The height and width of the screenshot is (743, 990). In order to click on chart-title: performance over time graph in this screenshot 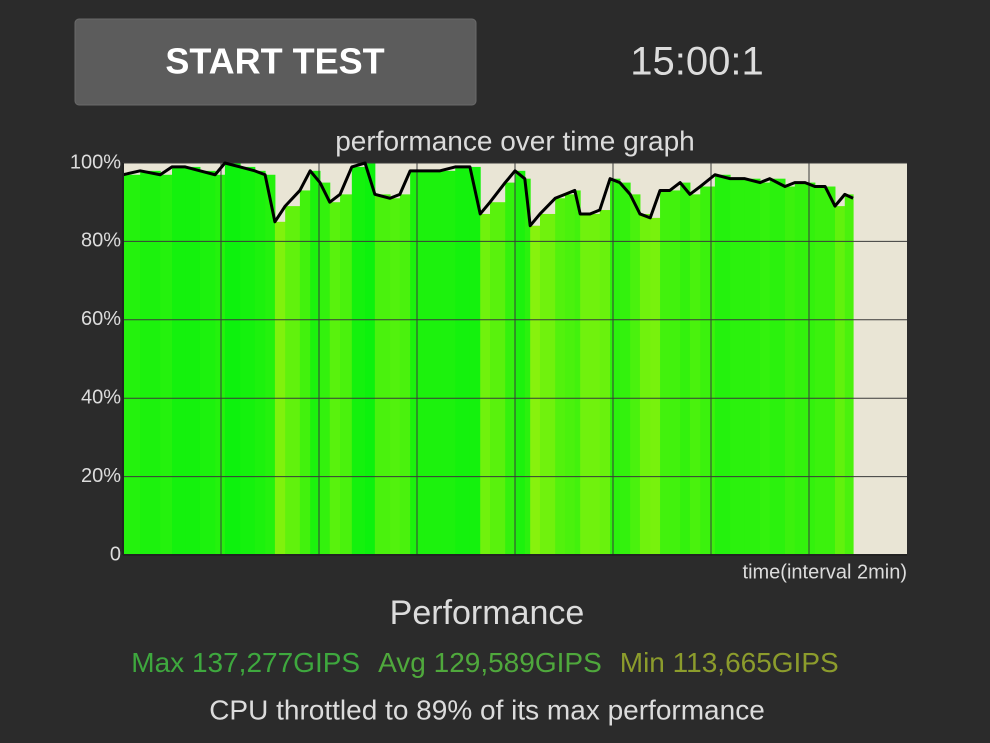, I will do `click(515, 140)`.